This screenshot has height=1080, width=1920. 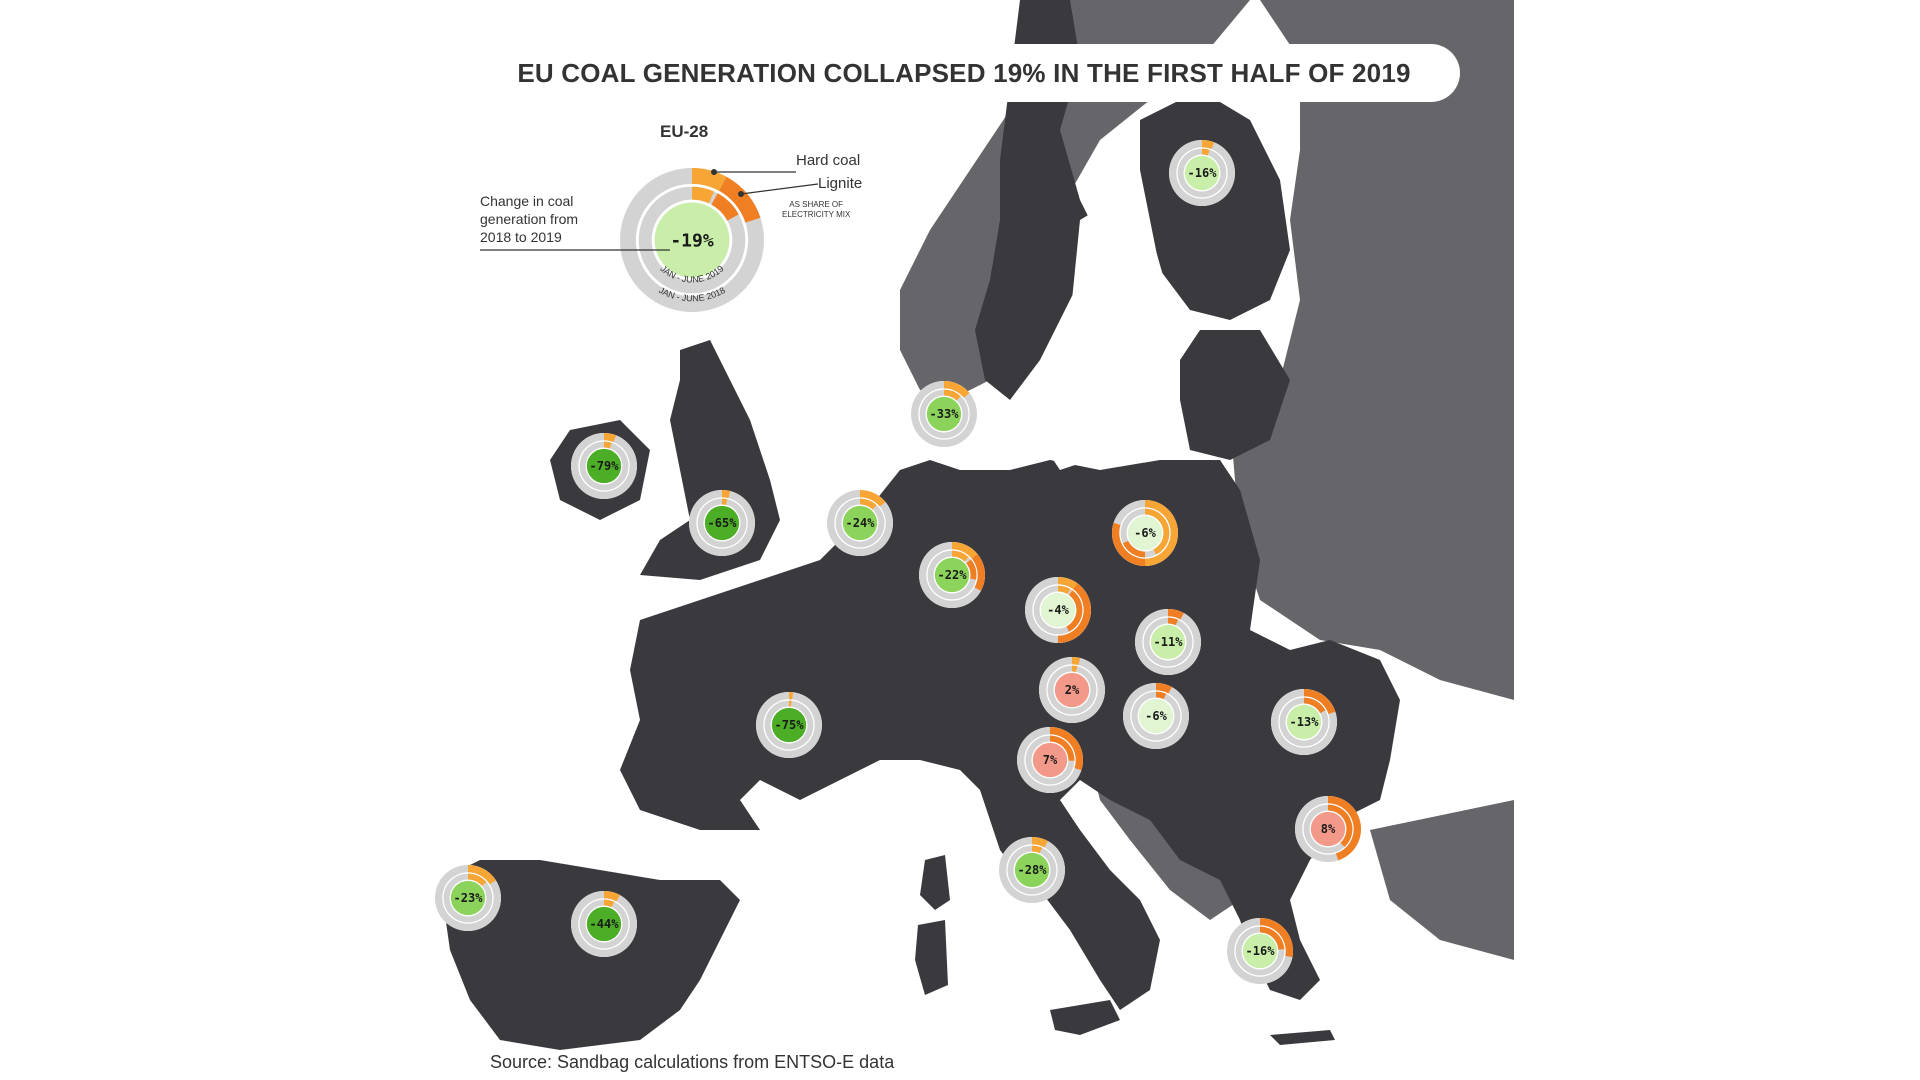 I want to click on change-value: -11%, so click(x=1169, y=642).